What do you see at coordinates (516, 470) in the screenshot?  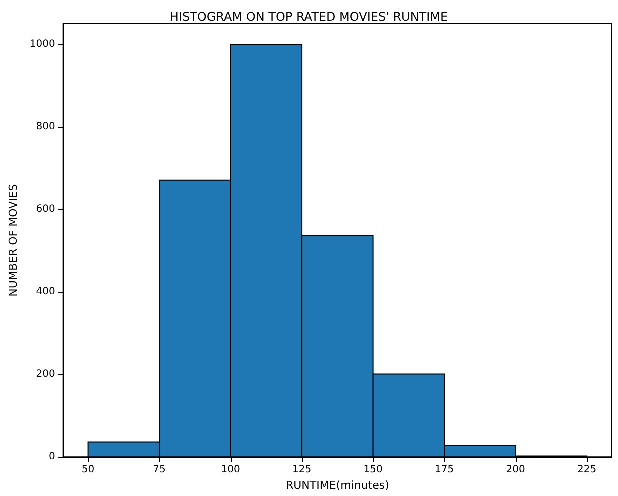 I see `x-tick-label: 200` at bounding box center [516, 470].